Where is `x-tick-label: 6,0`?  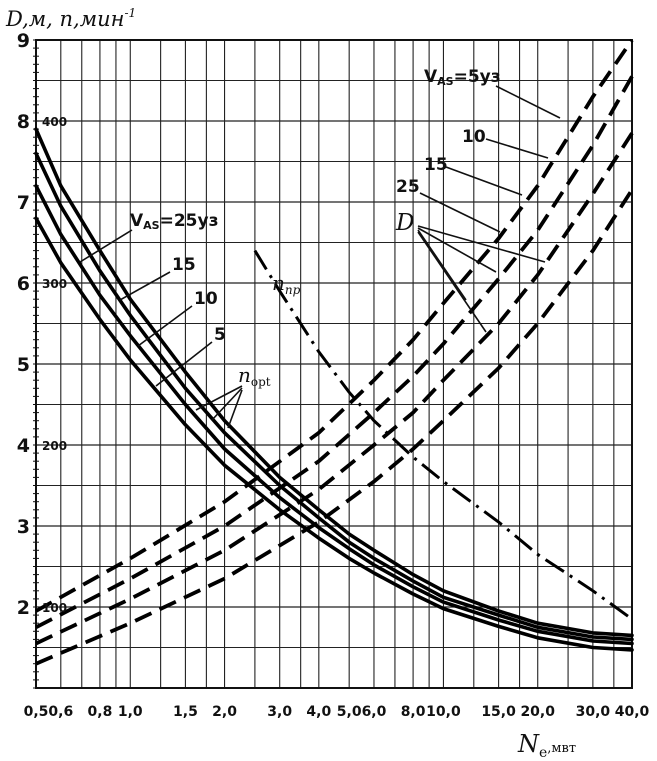 x-tick-label: 6,0 is located at coordinates (374, 712).